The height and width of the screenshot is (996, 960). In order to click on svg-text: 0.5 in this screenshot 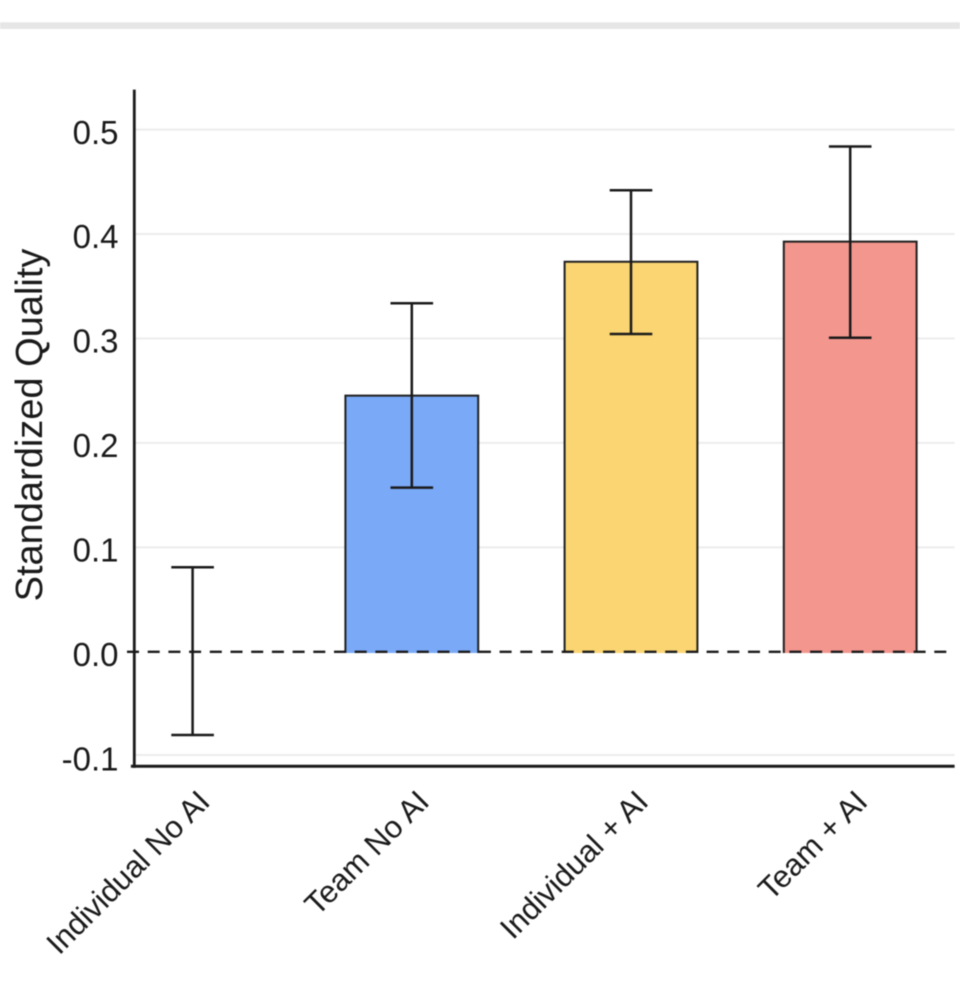, I will do `click(96, 132)`.